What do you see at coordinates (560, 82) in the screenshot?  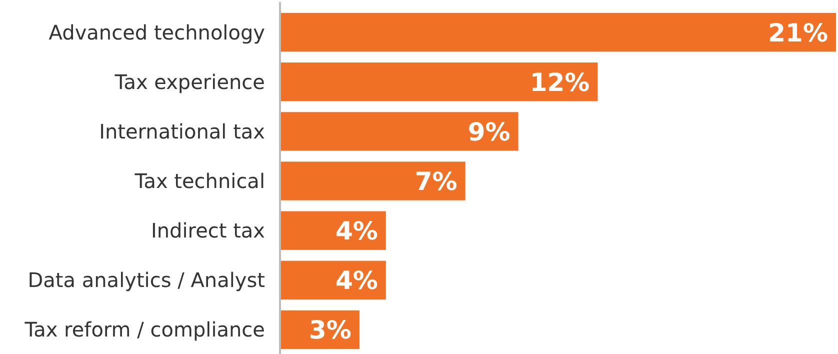 I see `data-label: 12%` at bounding box center [560, 82].